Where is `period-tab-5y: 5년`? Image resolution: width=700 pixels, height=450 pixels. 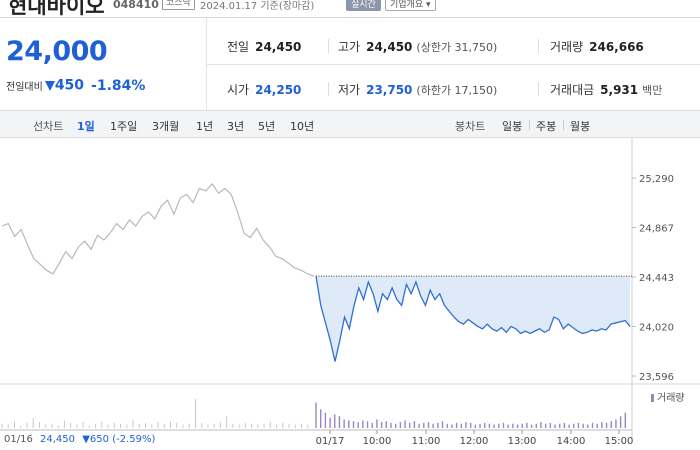 period-tab-5y: 5년 is located at coordinates (267, 126).